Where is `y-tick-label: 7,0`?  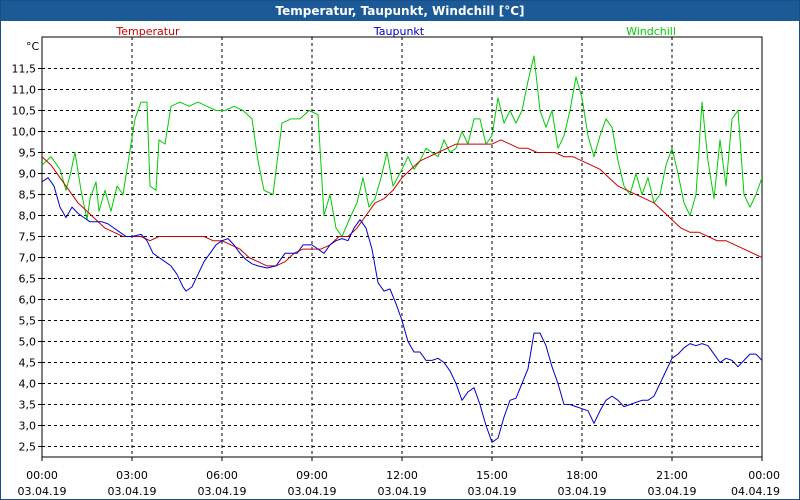 y-tick-label: 7,0 is located at coordinates (28, 258).